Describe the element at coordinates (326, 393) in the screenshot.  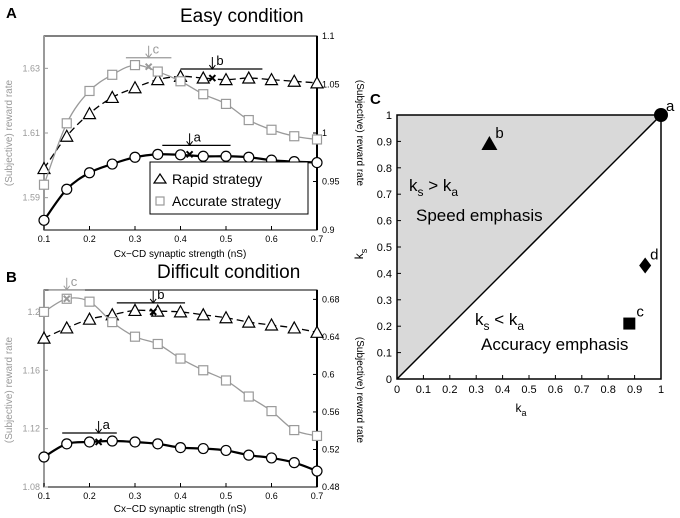
I see `panel-b-yticks-right: 0.48 0.52 0.56 0.6 0.64 0.68` at that location.